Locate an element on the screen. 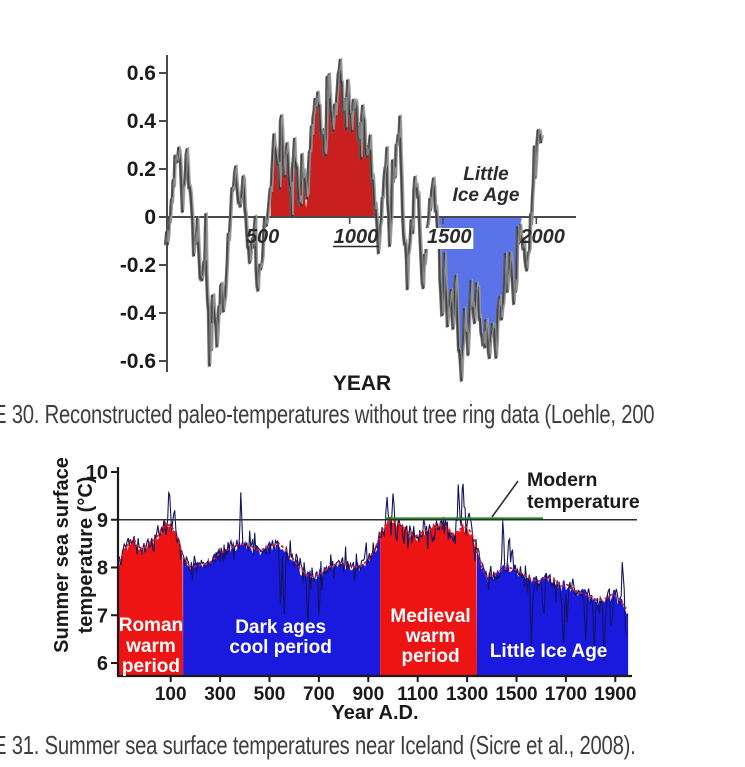  fig31-region-label-dark-ages-cool-period: cool period is located at coordinates (280, 647).